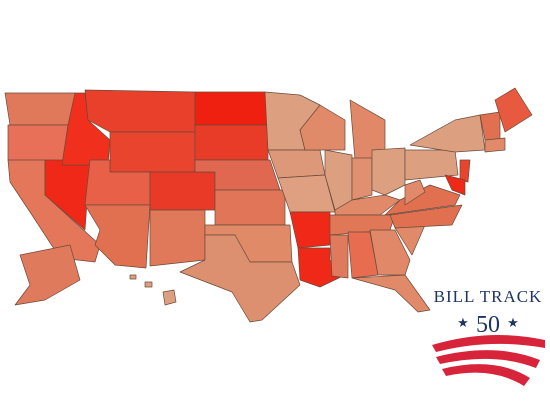  I want to click on logo-number: 50, so click(488, 325).